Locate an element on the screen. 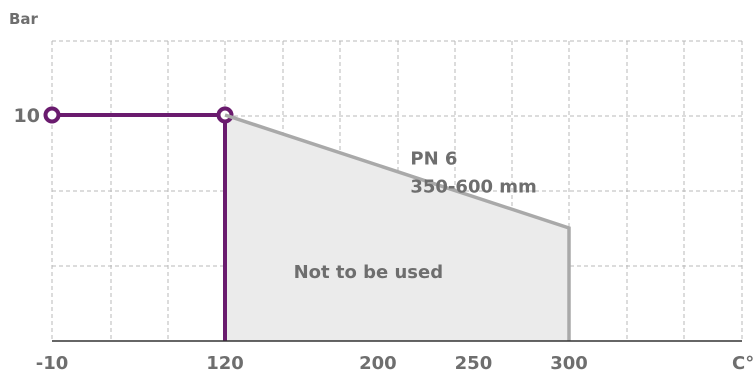  x-axis-unit-label: C° is located at coordinates (742, 363).